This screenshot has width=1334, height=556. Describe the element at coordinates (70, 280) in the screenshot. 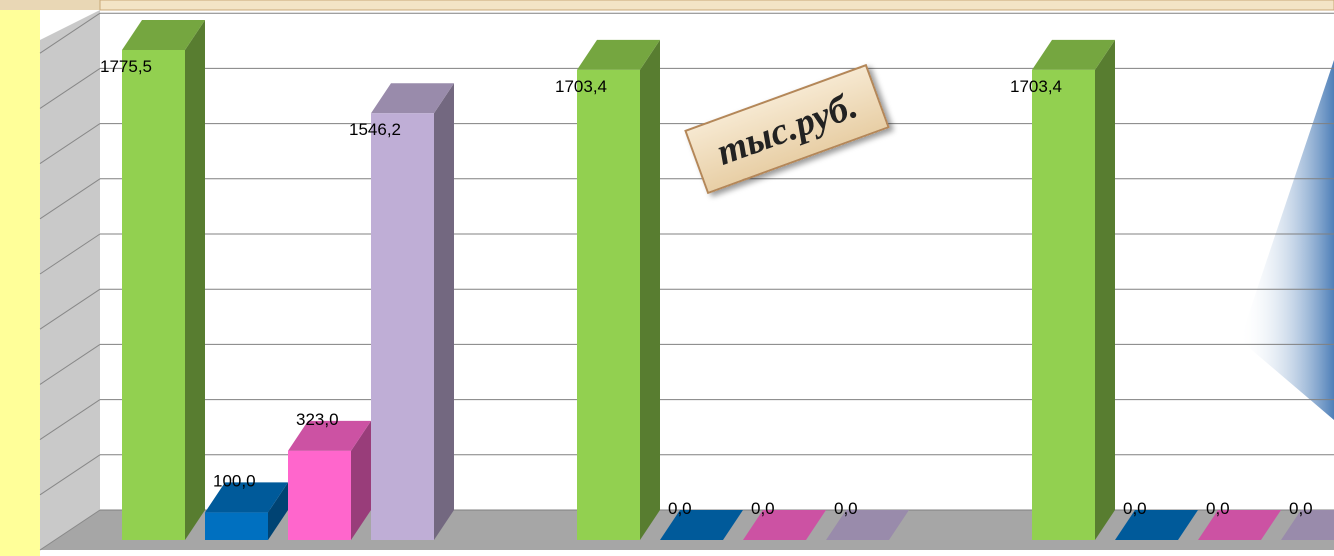

I see `side-wall` at that location.